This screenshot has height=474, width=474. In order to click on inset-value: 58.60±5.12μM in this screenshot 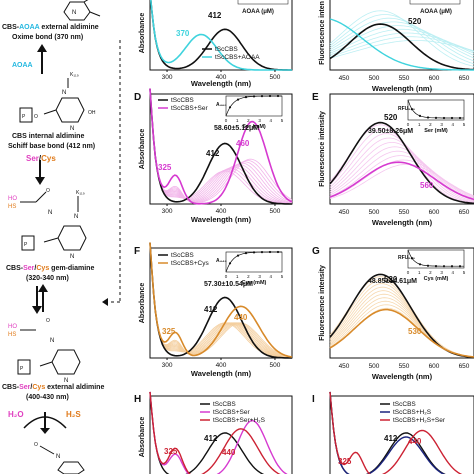, I will do `click(236, 128)`.